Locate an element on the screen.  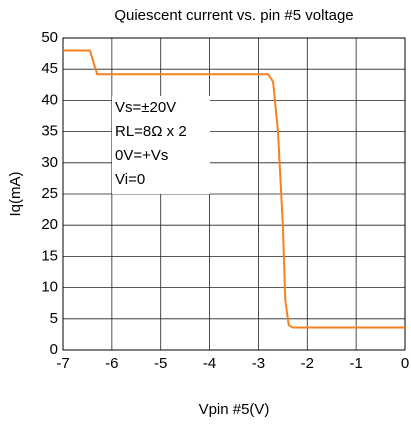
annotation: Vs=±20V is located at coordinates (145, 107).